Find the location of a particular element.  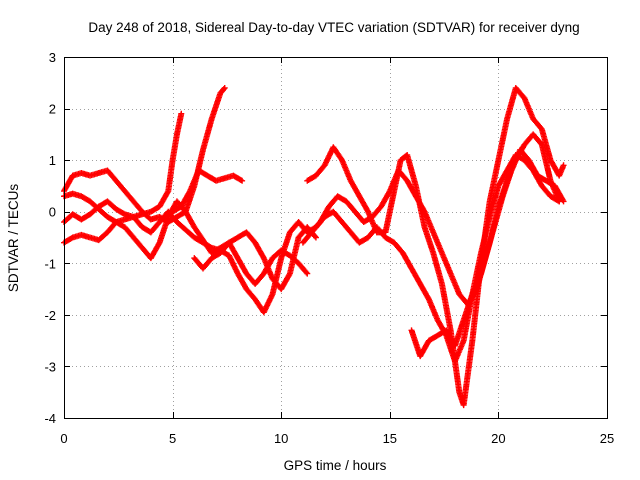

x-tick-label: 10 is located at coordinates (281, 438).